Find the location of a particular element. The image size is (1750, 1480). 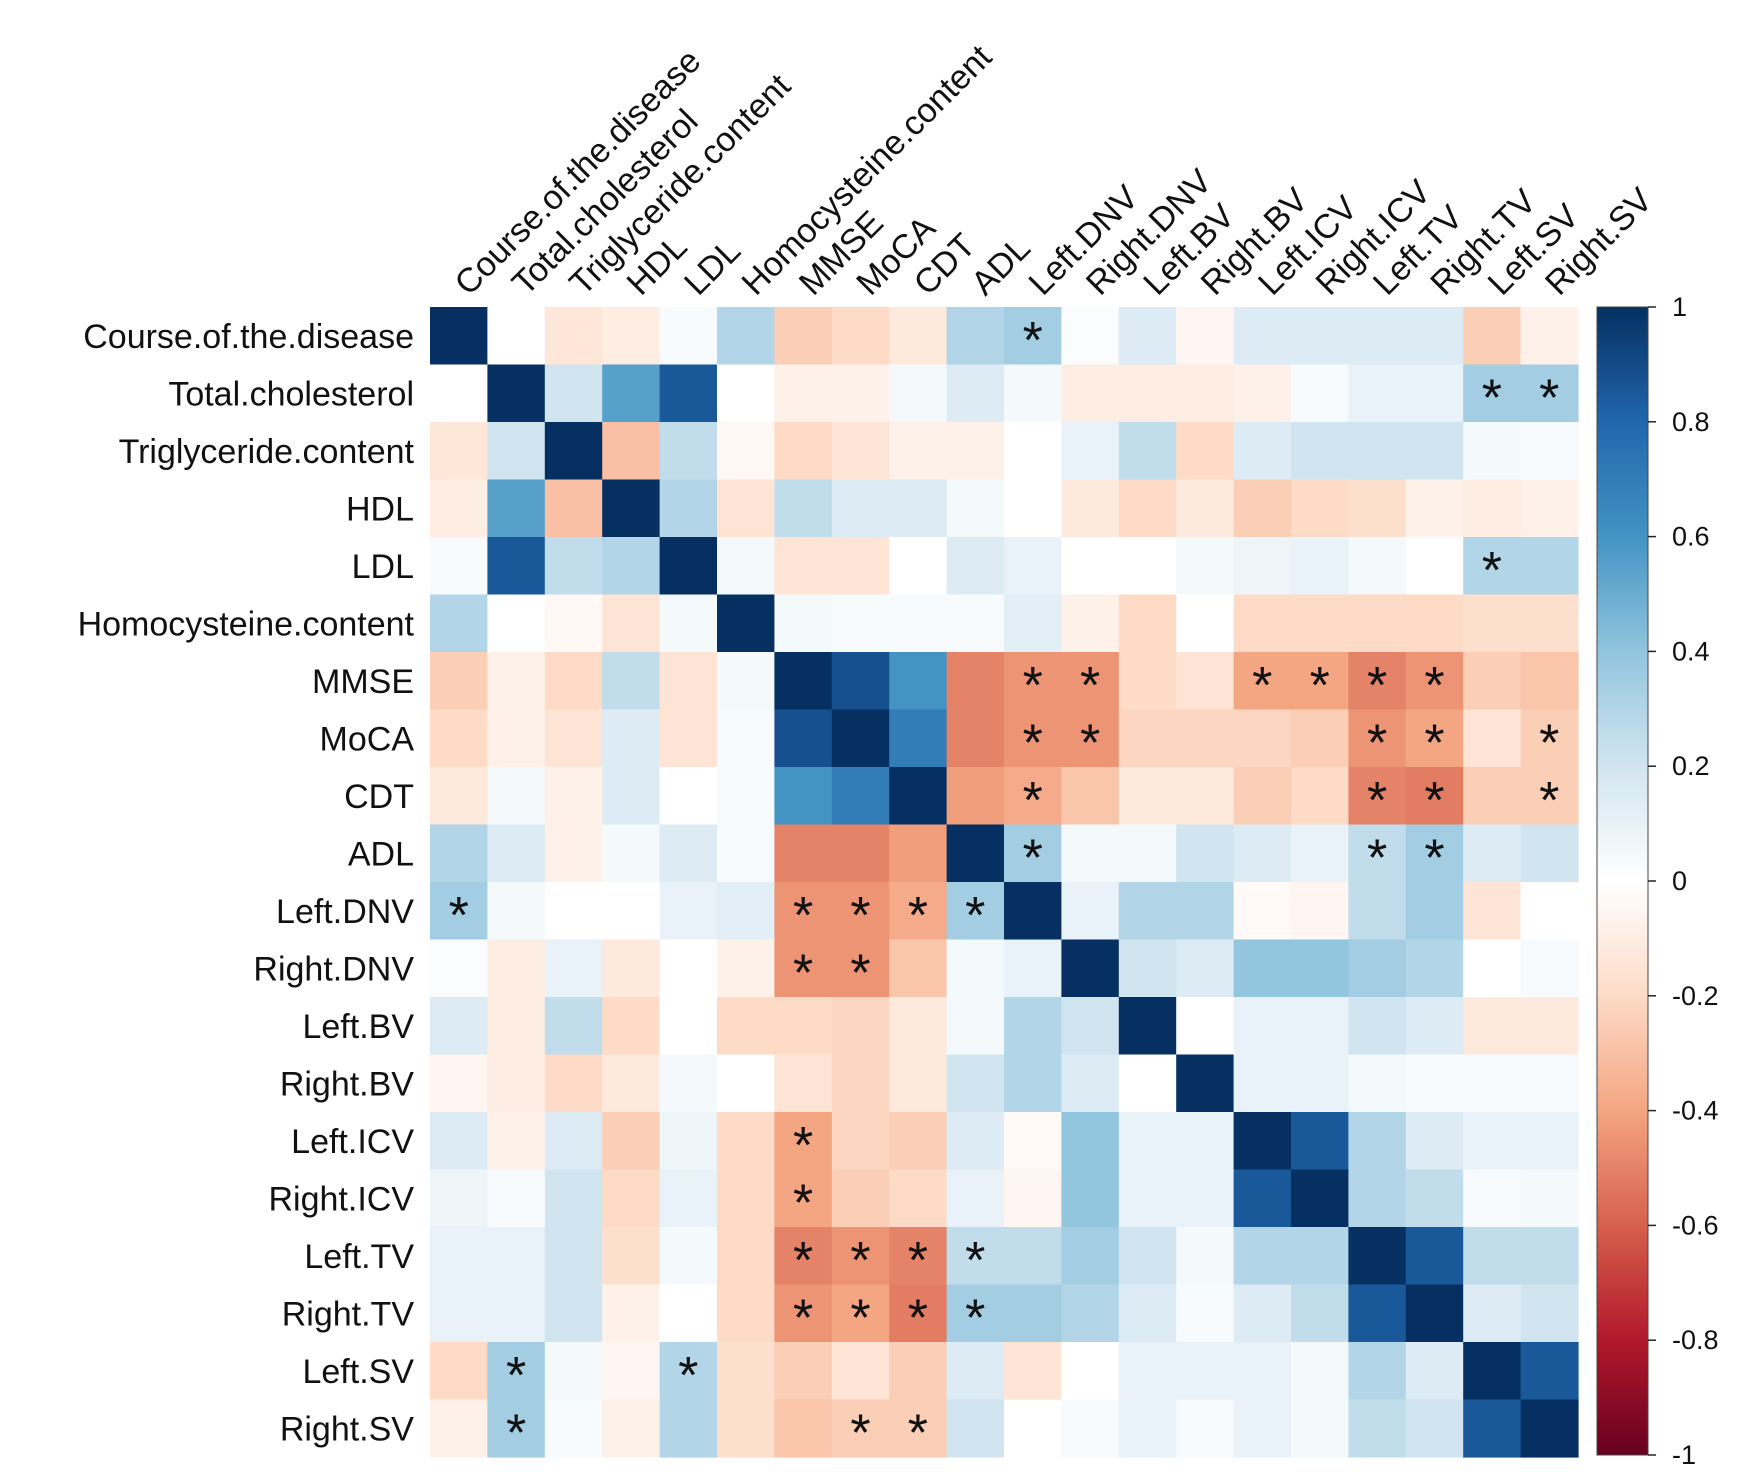

heatmap-cell-Left.TV-ADL is located at coordinates (975, 1256).